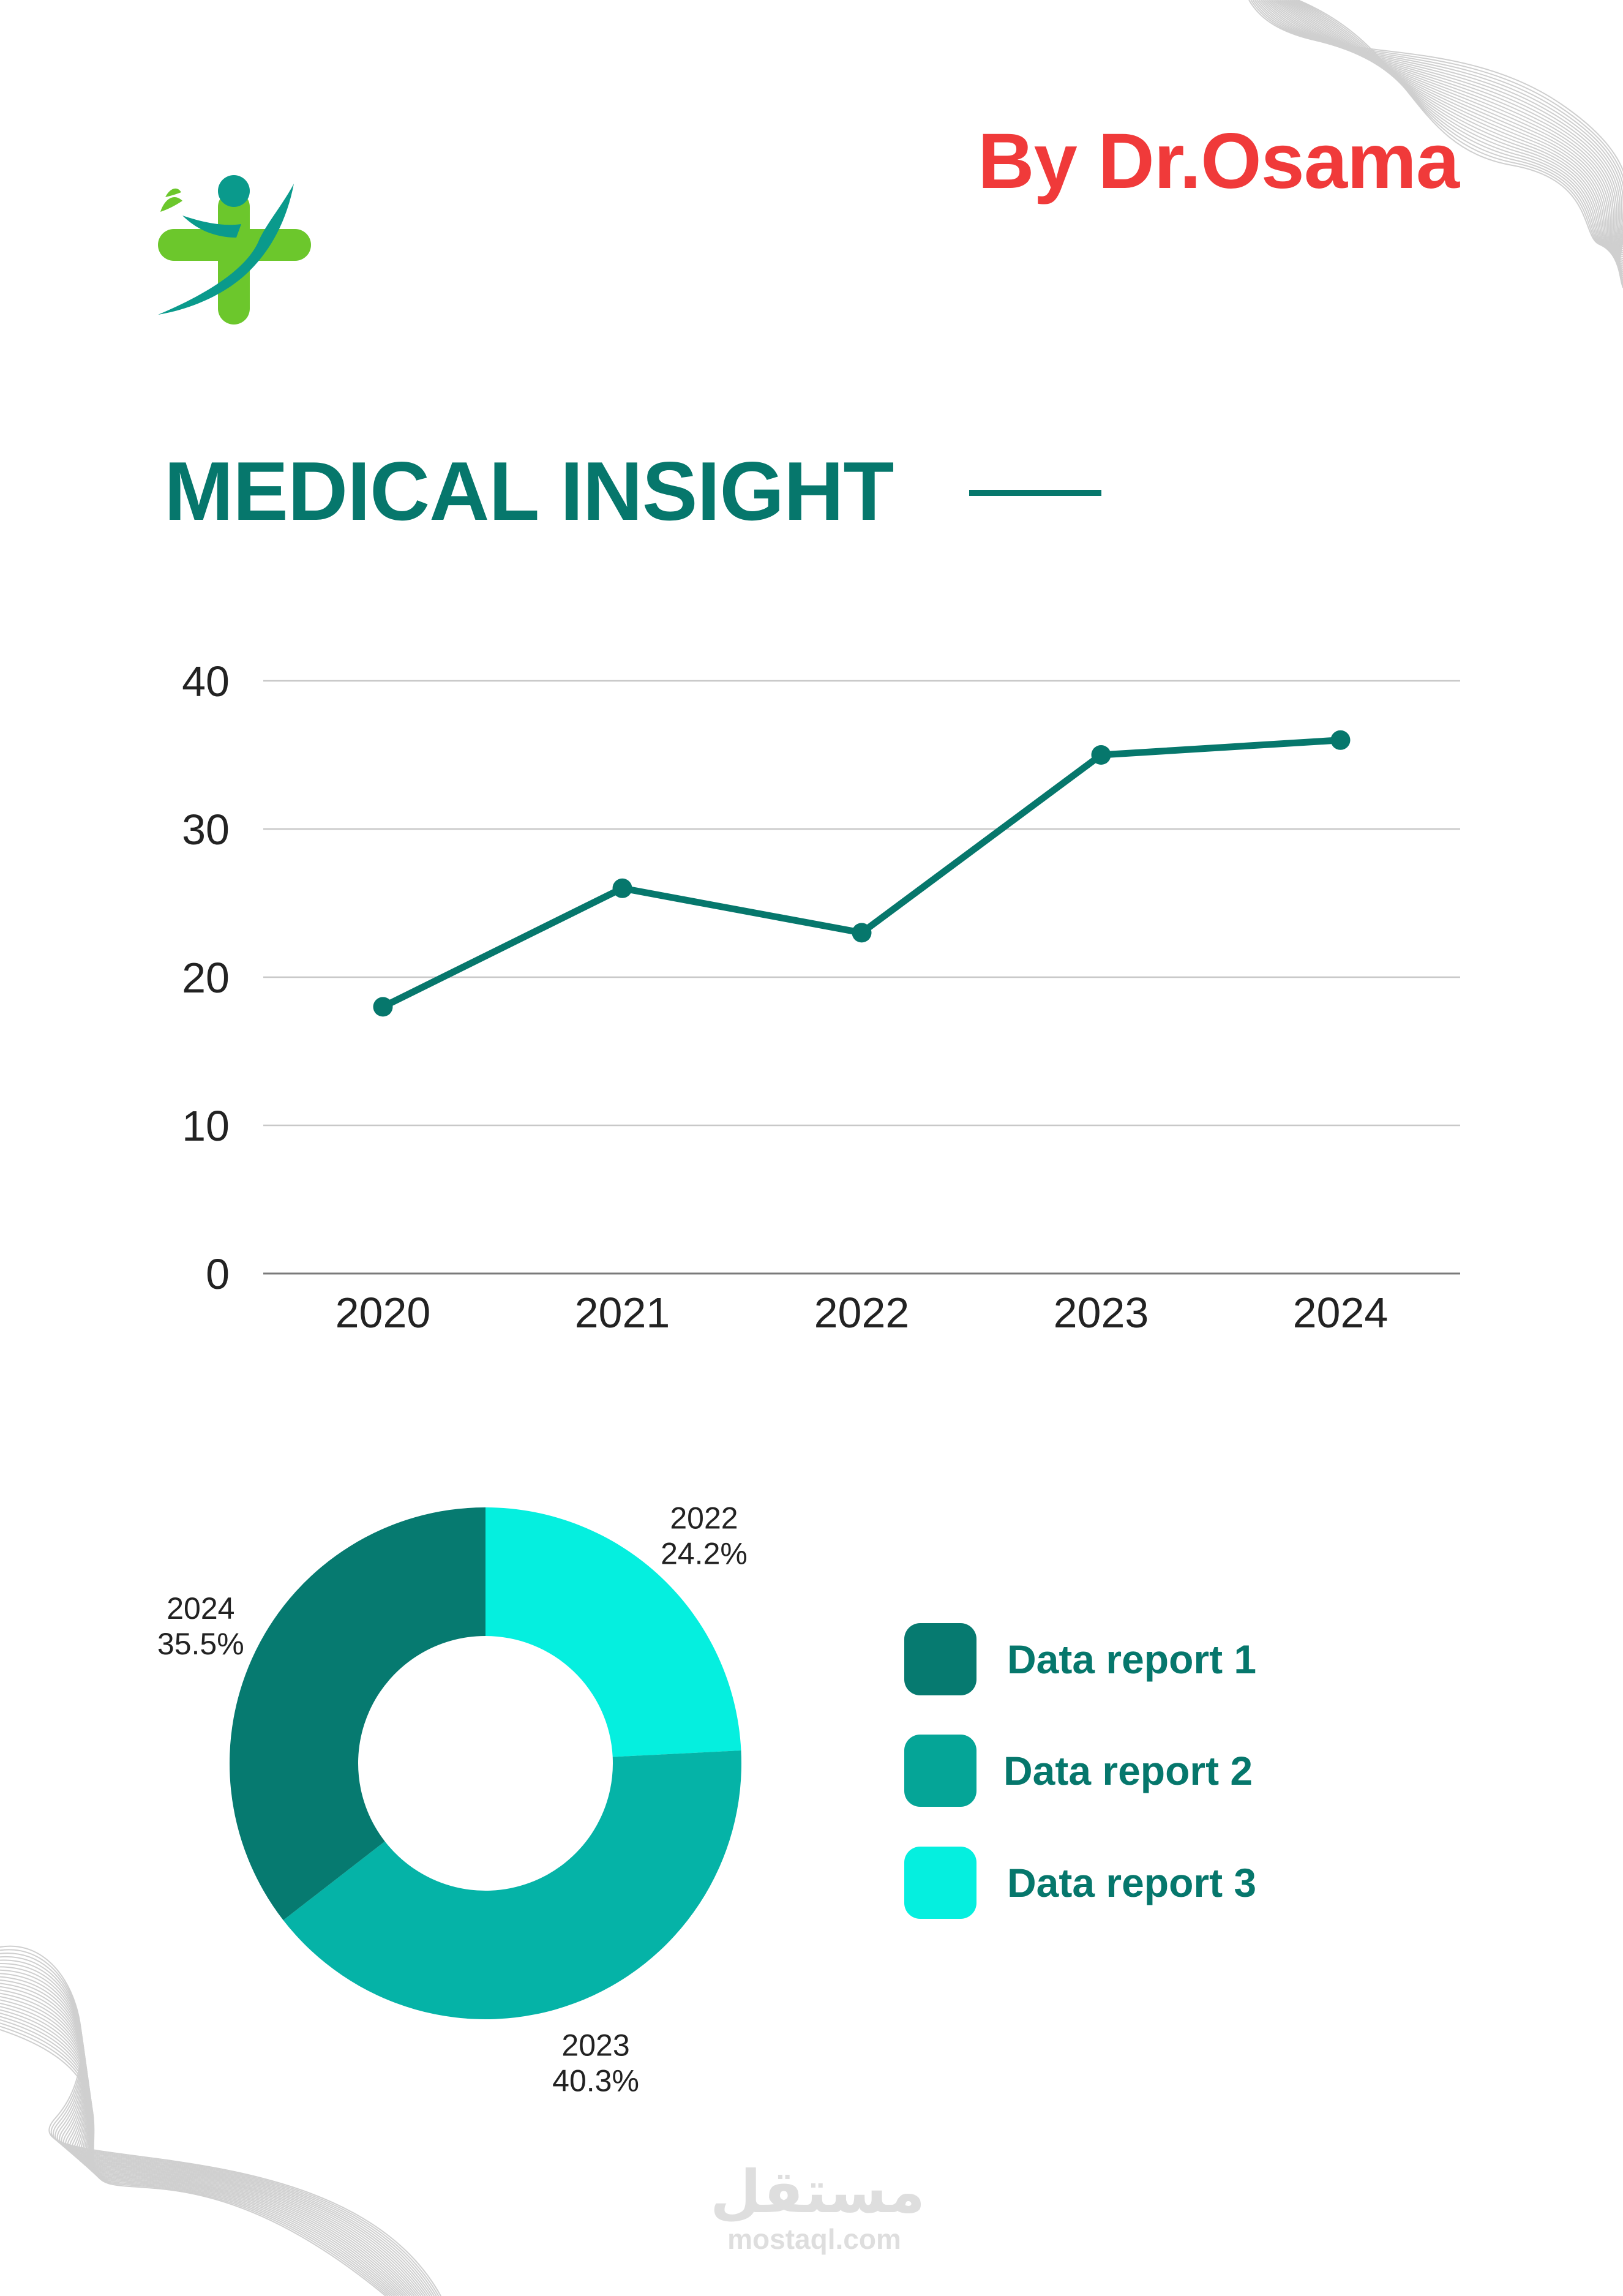 The width and height of the screenshot is (1623, 2296). What do you see at coordinates (357, 1714) in the screenshot?
I see `donut-slice-2024` at bounding box center [357, 1714].